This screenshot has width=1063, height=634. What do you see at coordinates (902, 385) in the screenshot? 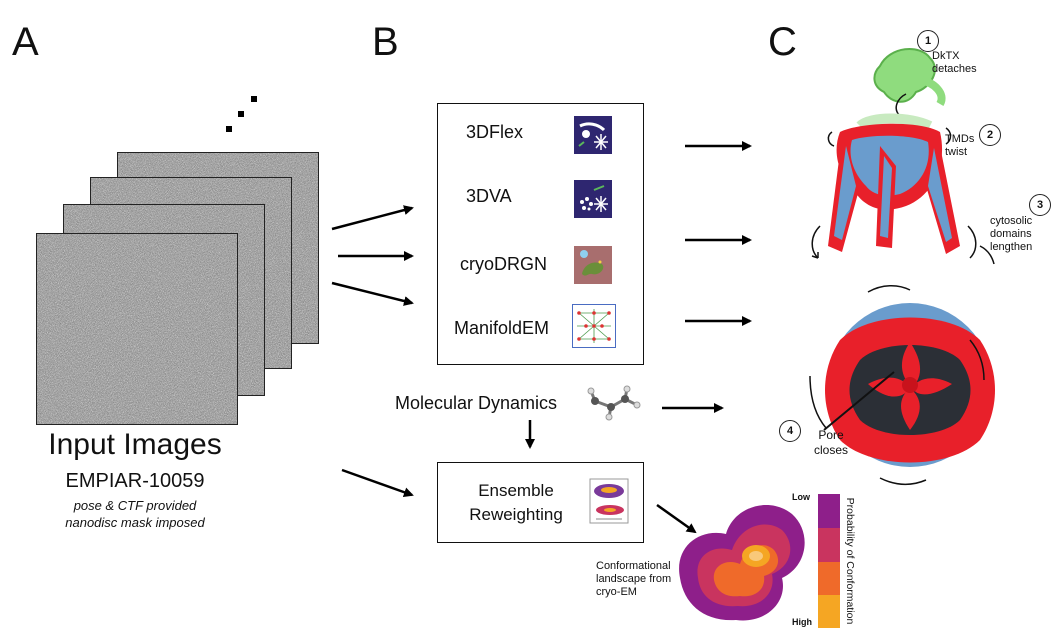
I see `channel-top-view` at bounding box center [902, 385].